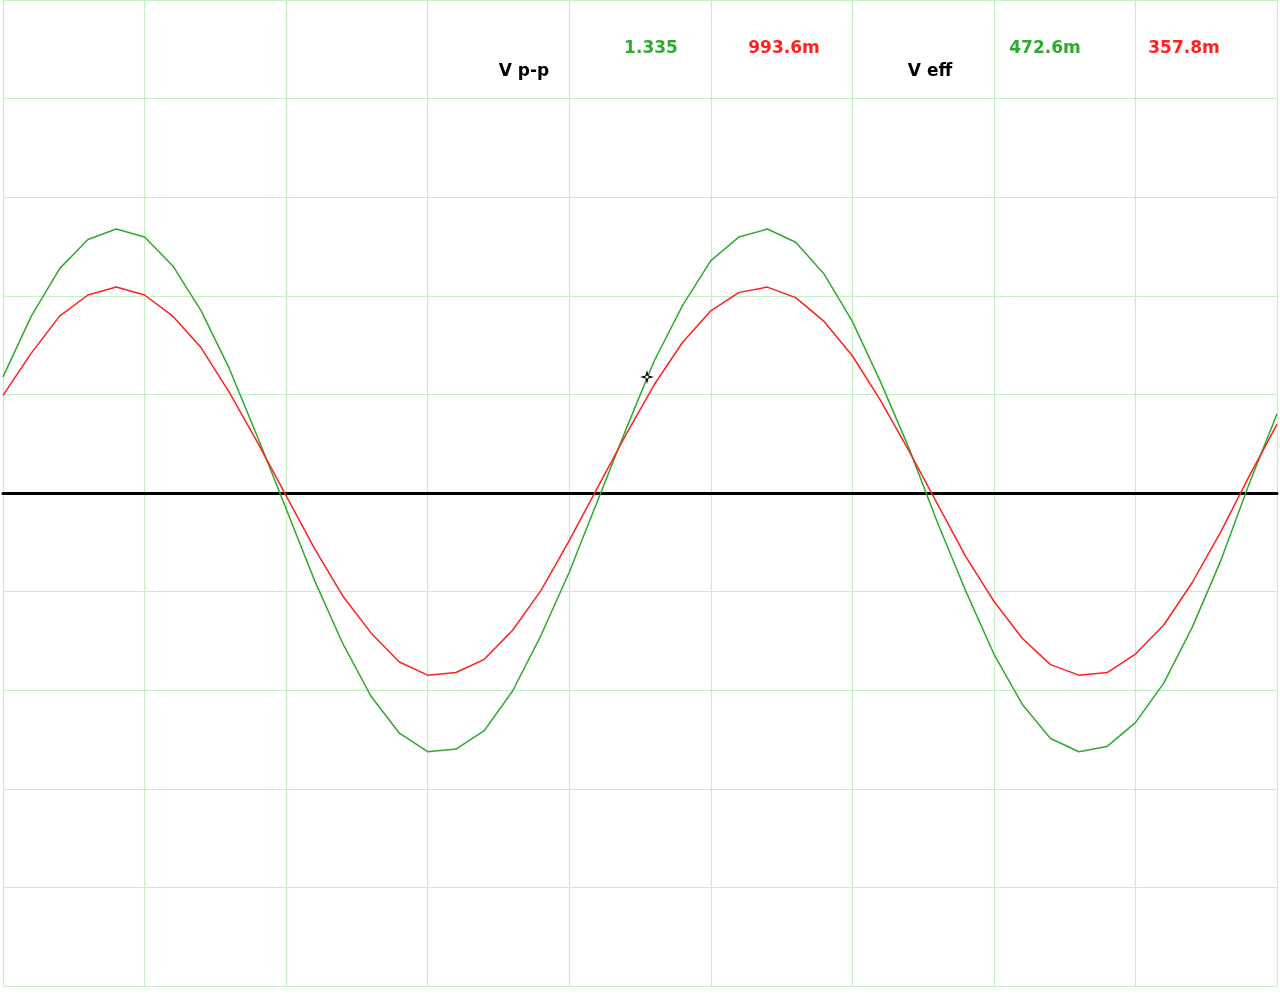 This screenshot has height=994, width=1280. What do you see at coordinates (651, 47) in the screenshot?
I see `text: 1.335` at bounding box center [651, 47].